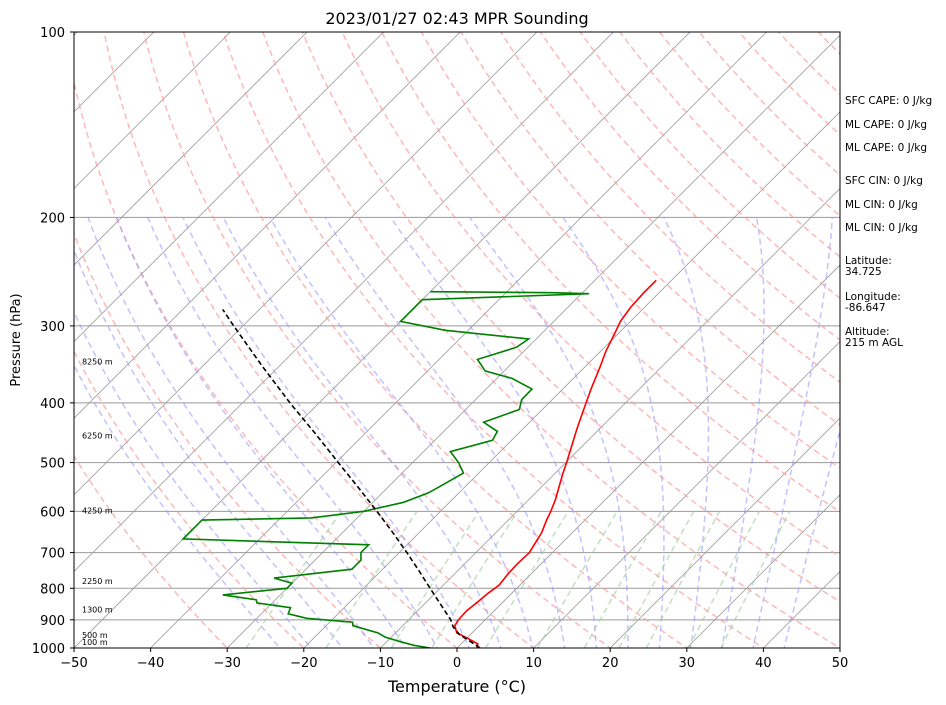 The height and width of the screenshot is (705, 946). What do you see at coordinates (52, 512) in the screenshot?
I see `y-tick-label: 600` at bounding box center [52, 512].